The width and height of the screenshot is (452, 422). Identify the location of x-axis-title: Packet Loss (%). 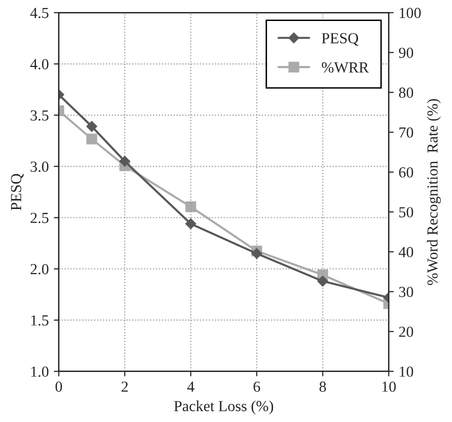
(224, 407).